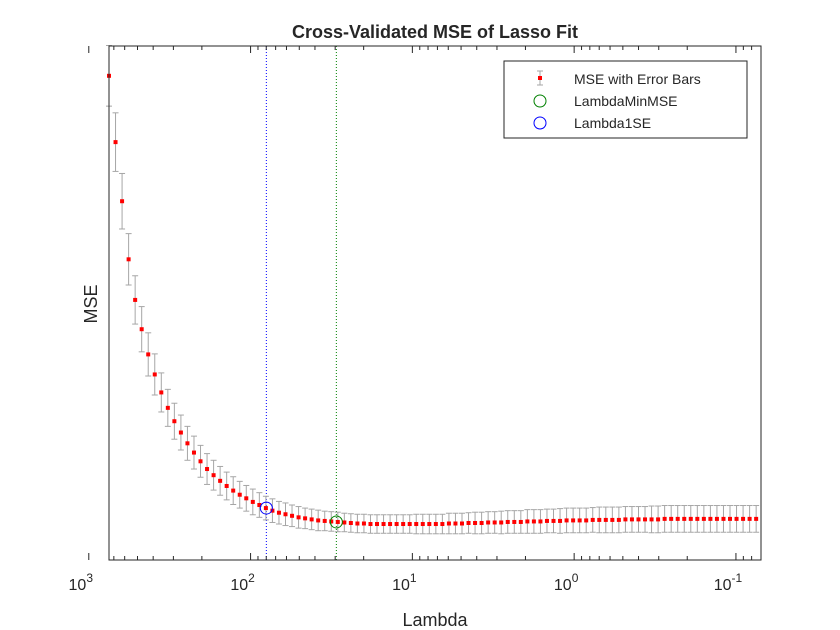 This screenshot has width=840, height=630. What do you see at coordinates (336, 522) in the screenshot?
I see `lambda-min-mse-marker` at bounding box center [336, 522].